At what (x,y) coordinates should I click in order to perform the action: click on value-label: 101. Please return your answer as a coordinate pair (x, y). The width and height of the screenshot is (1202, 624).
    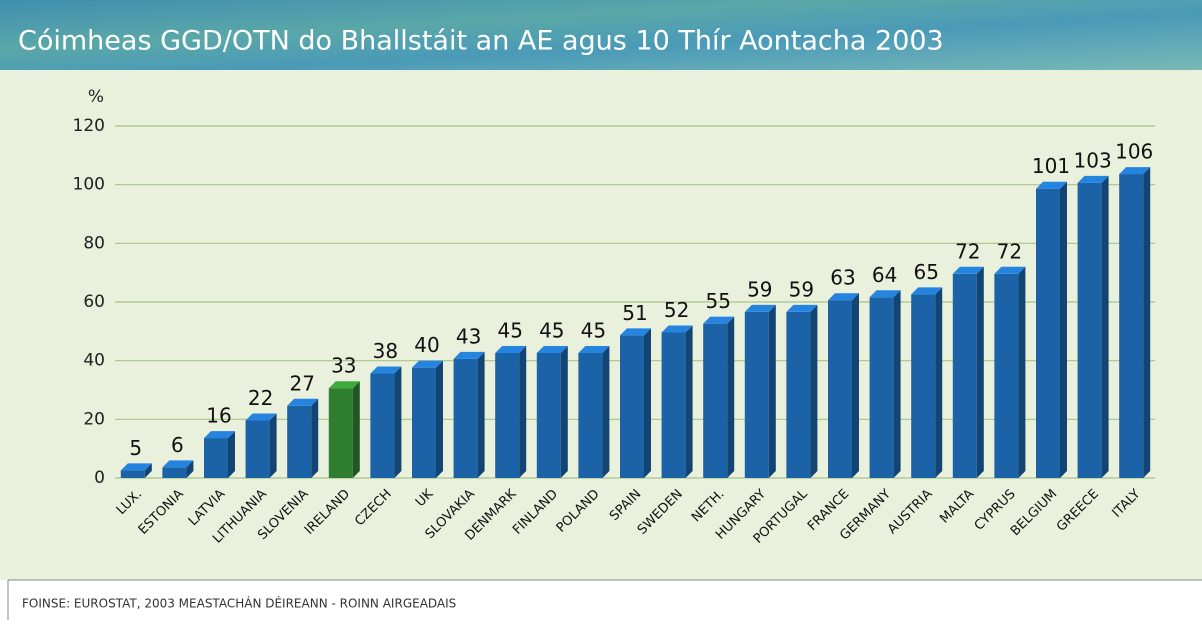
    Looking at the image, I should click on (1051, 166).